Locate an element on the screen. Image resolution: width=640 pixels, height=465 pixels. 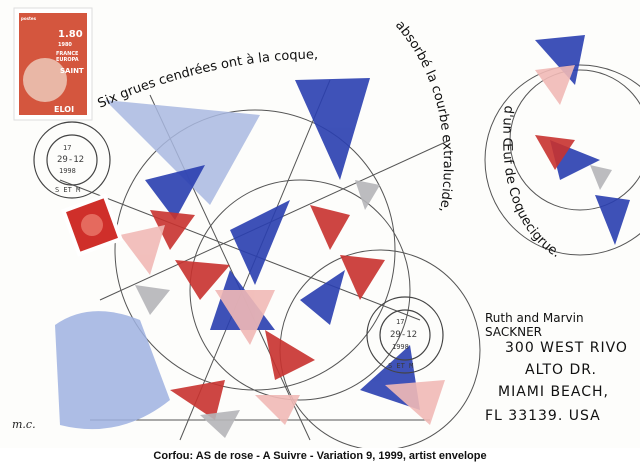
address-line-3: MIAMI BEACH, is located at coordinates (553, 392).